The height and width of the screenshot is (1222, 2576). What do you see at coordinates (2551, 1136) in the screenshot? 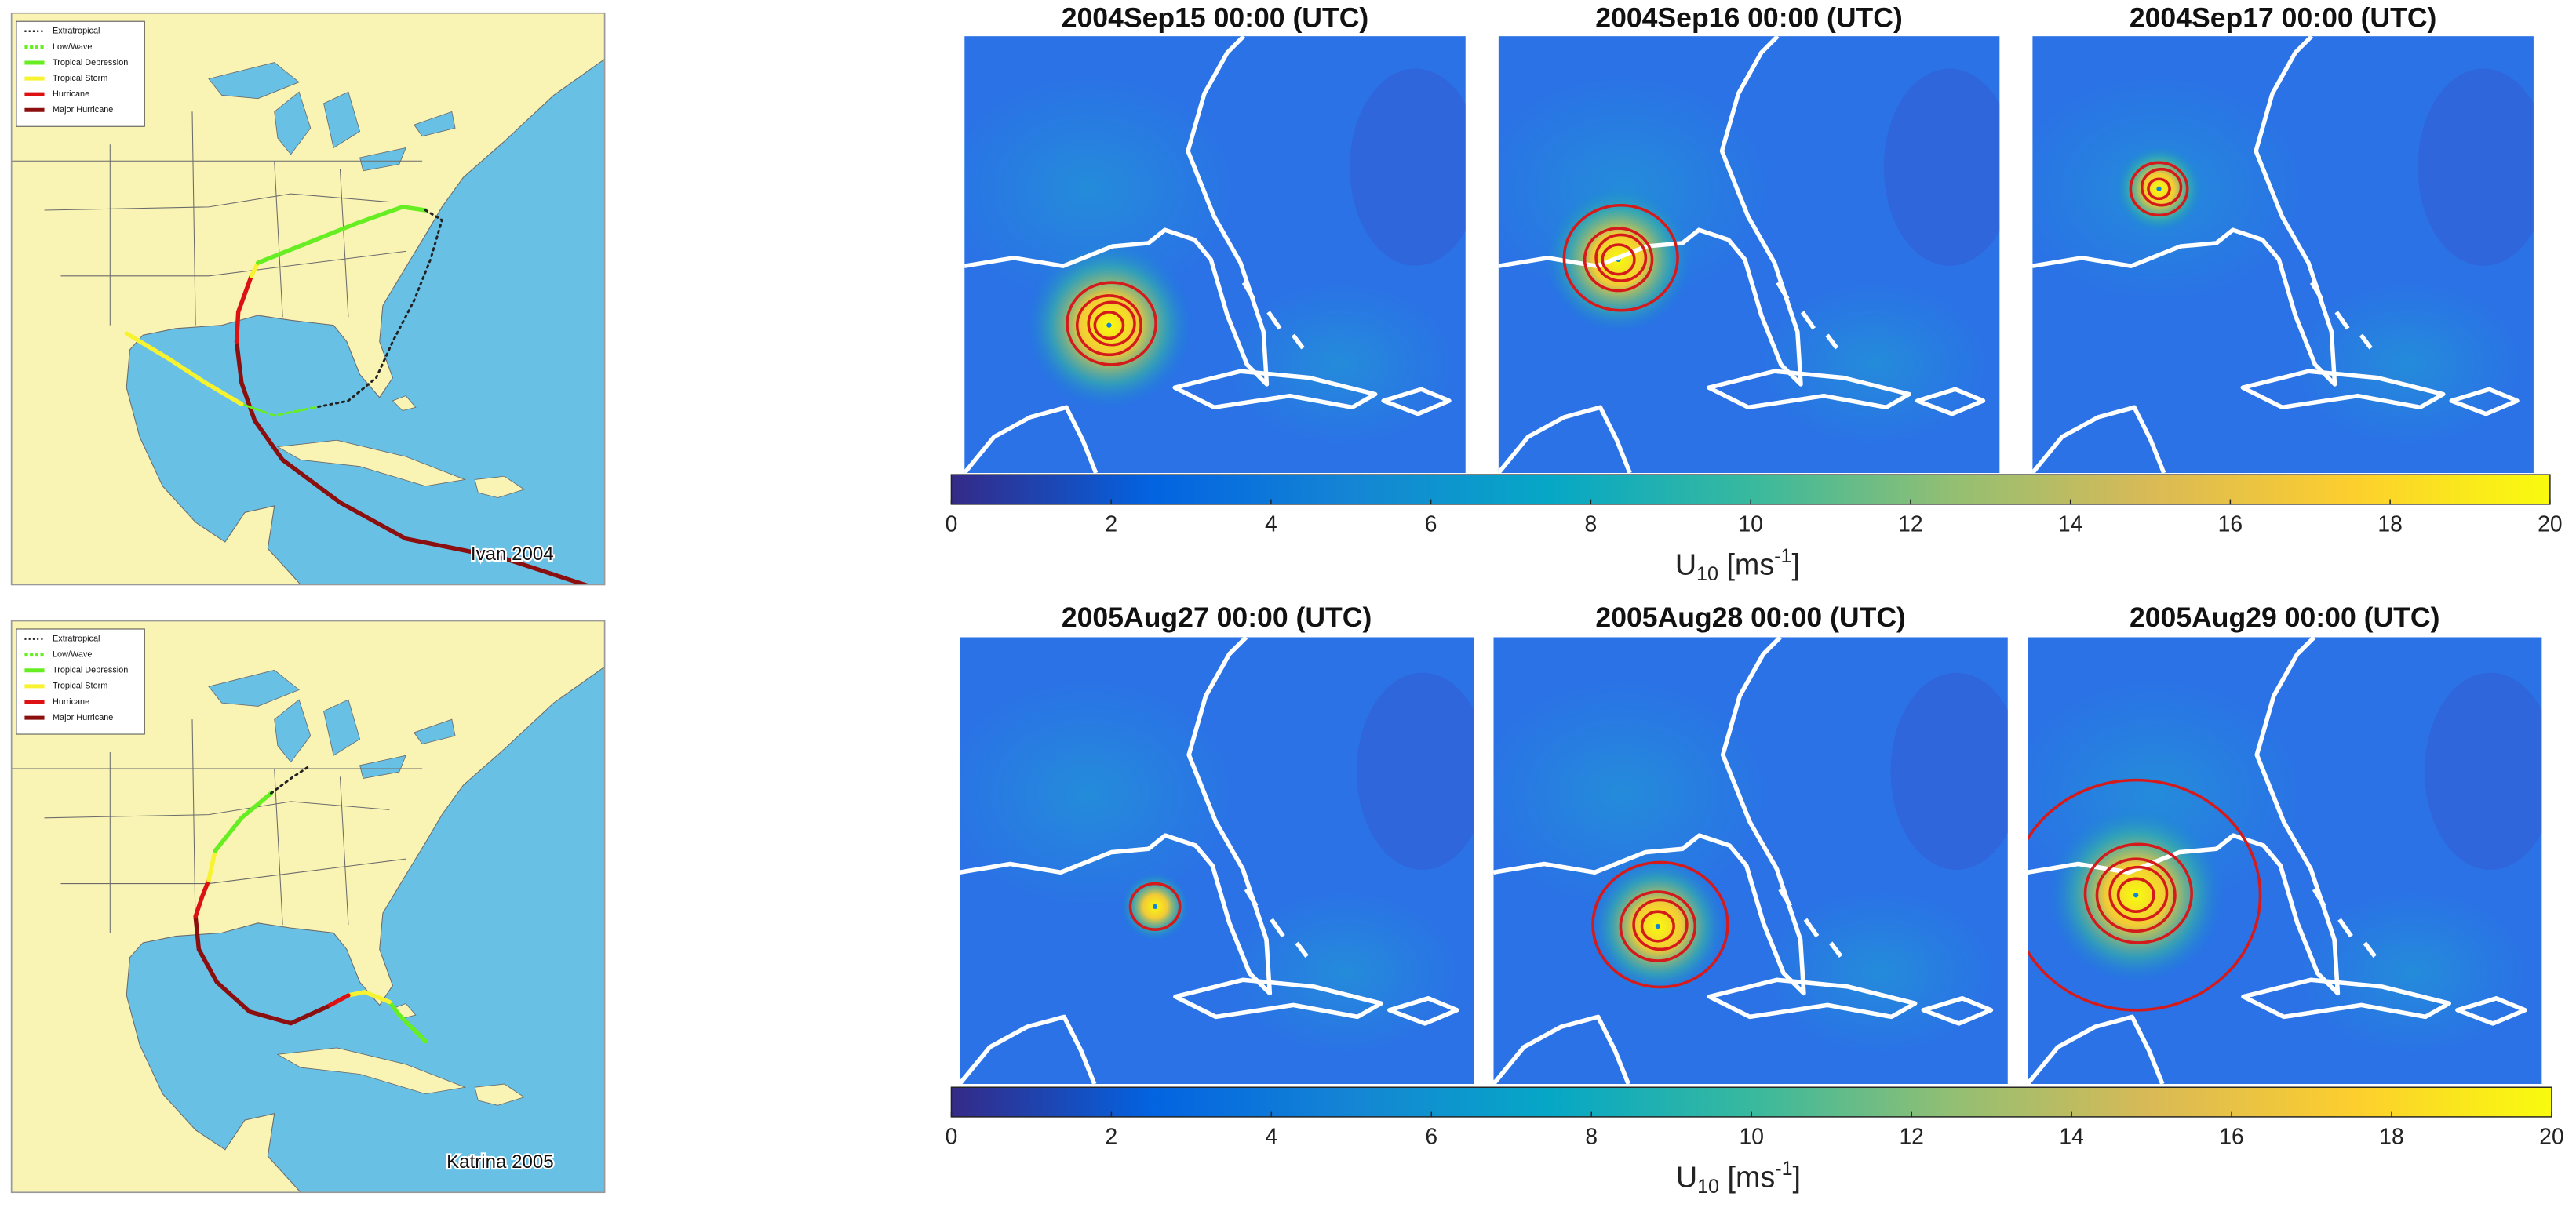
I see `colorbar-tick-label: 20` at bounding box center [2551, 1136].